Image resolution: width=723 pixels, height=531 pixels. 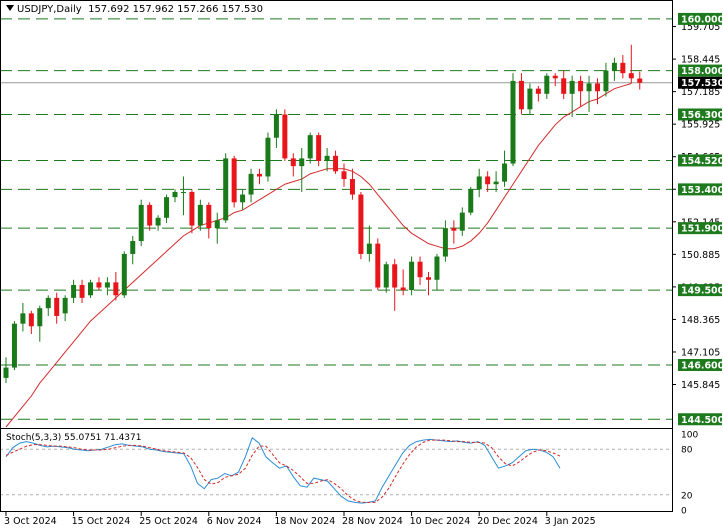 What do you see at coordinates (74, 438) in the screenshot?
I see `stochastic-label: Stoch(5,3,3) 55.0751 71.4371` at bounding box center [74, 438].